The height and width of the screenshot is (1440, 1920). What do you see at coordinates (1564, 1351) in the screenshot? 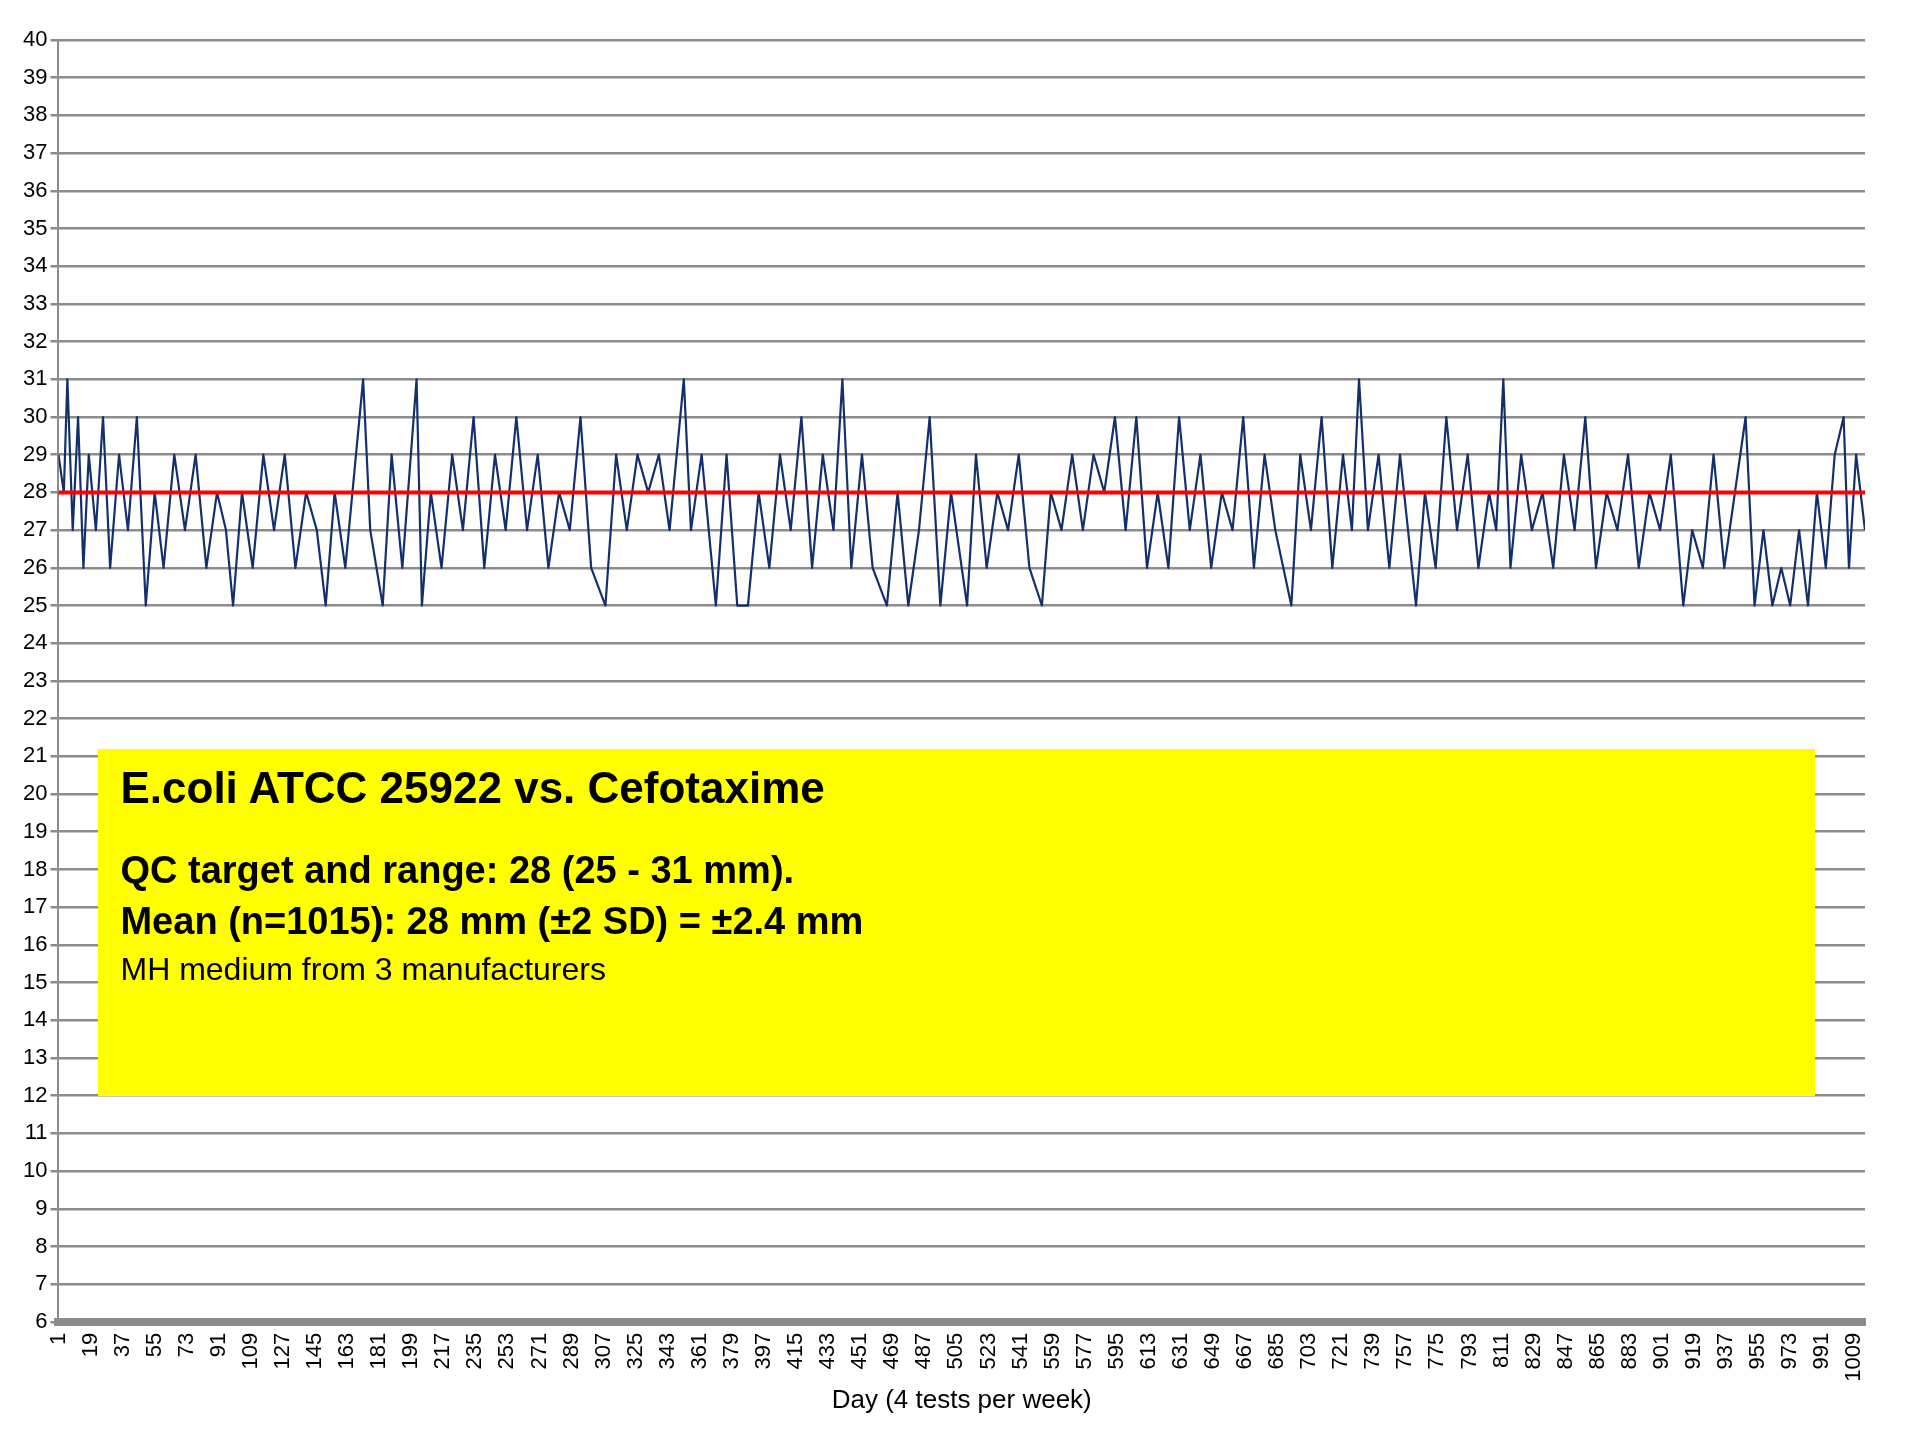
I see `x-tick-label: 847` at bounding box center [1564, 1351].